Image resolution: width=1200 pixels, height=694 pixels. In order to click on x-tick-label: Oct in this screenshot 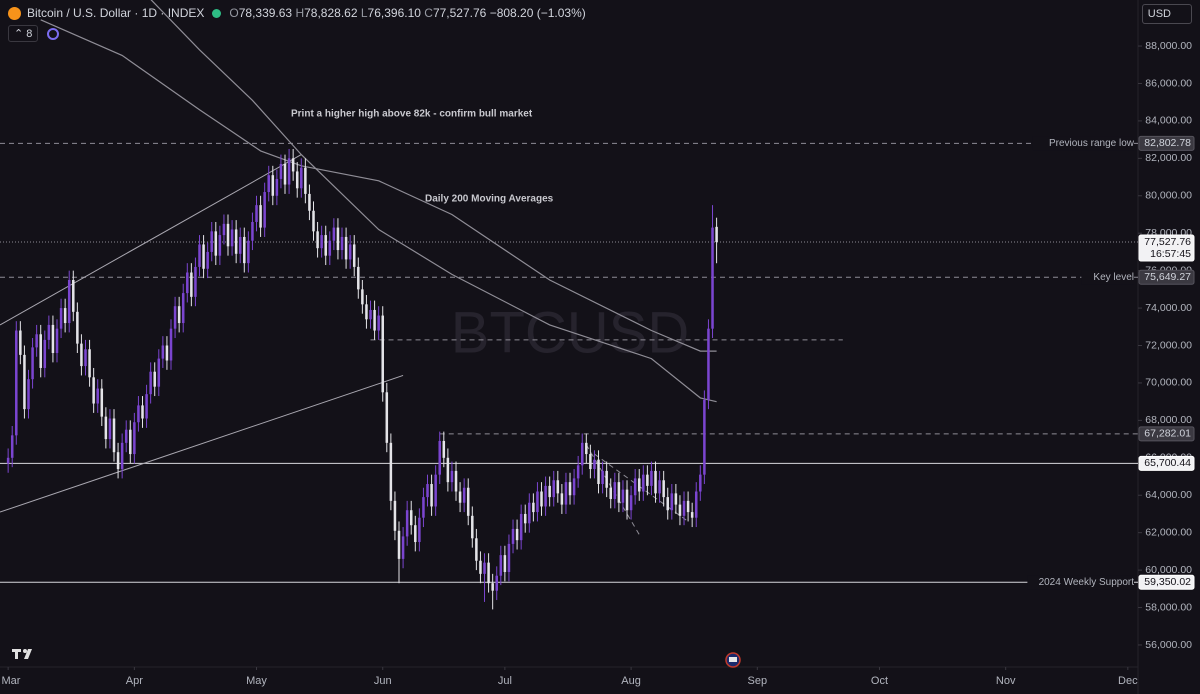, I will do `click(879, 681)`.